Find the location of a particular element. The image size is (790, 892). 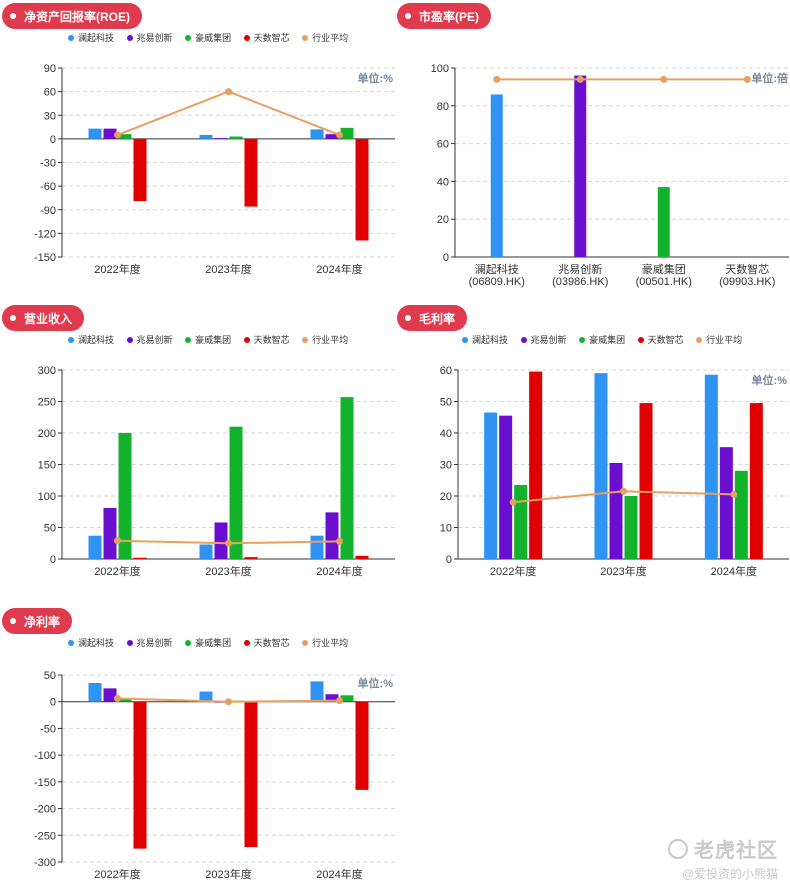

watermark-logo: 老虎社区 is located at coordinates (723, 848).